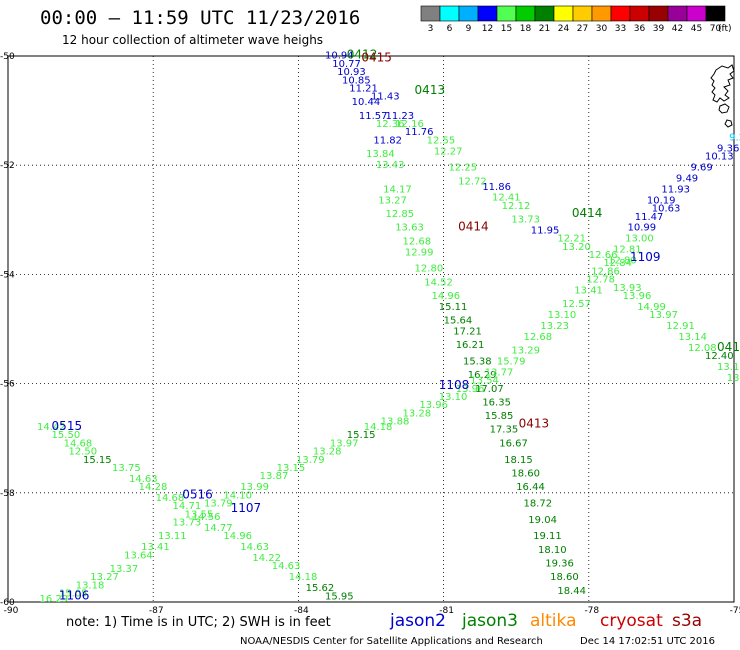  Describe the element at coordinates (351, 72) in the screenshot. I see `wave-height-value: 10.93` at that location.